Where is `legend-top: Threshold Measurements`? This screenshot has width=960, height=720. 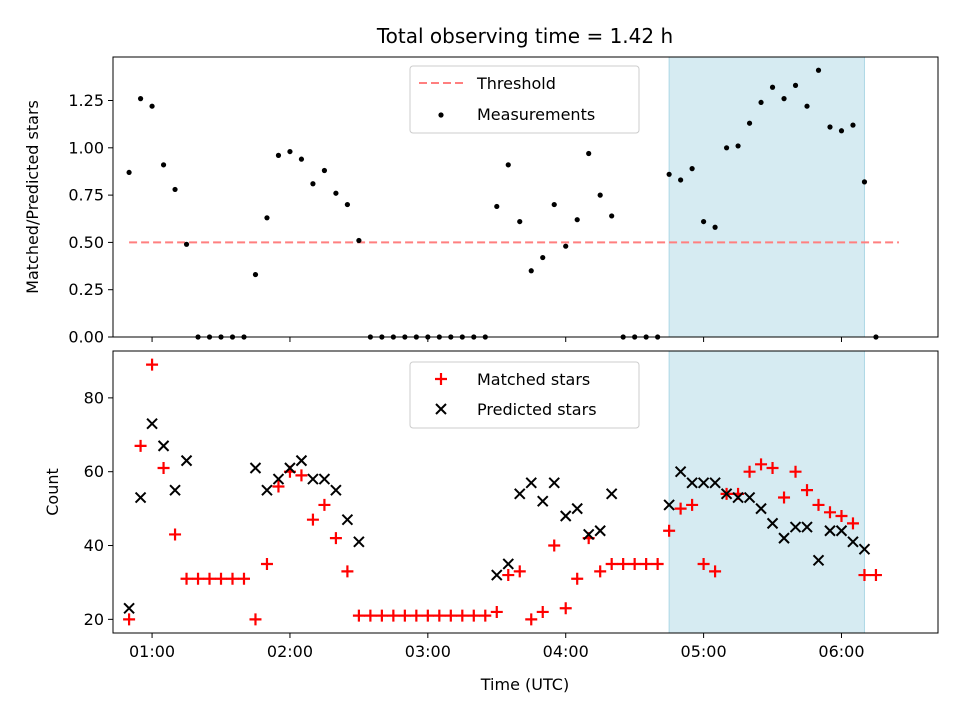
legend-top: Threshold Measurements is located at coordinates (524, 99).